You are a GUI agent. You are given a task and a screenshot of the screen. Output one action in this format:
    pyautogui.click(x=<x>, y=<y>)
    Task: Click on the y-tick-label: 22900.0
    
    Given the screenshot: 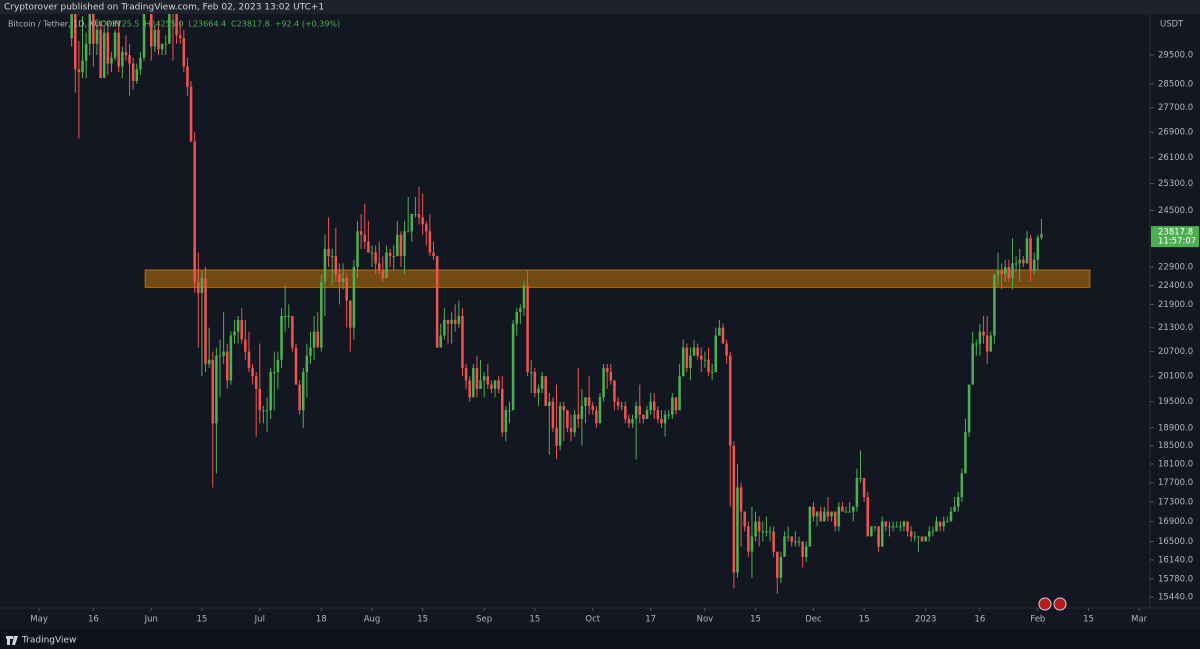 What is the action you would take?
    pyautogui.click(x=1175, y=268)
    